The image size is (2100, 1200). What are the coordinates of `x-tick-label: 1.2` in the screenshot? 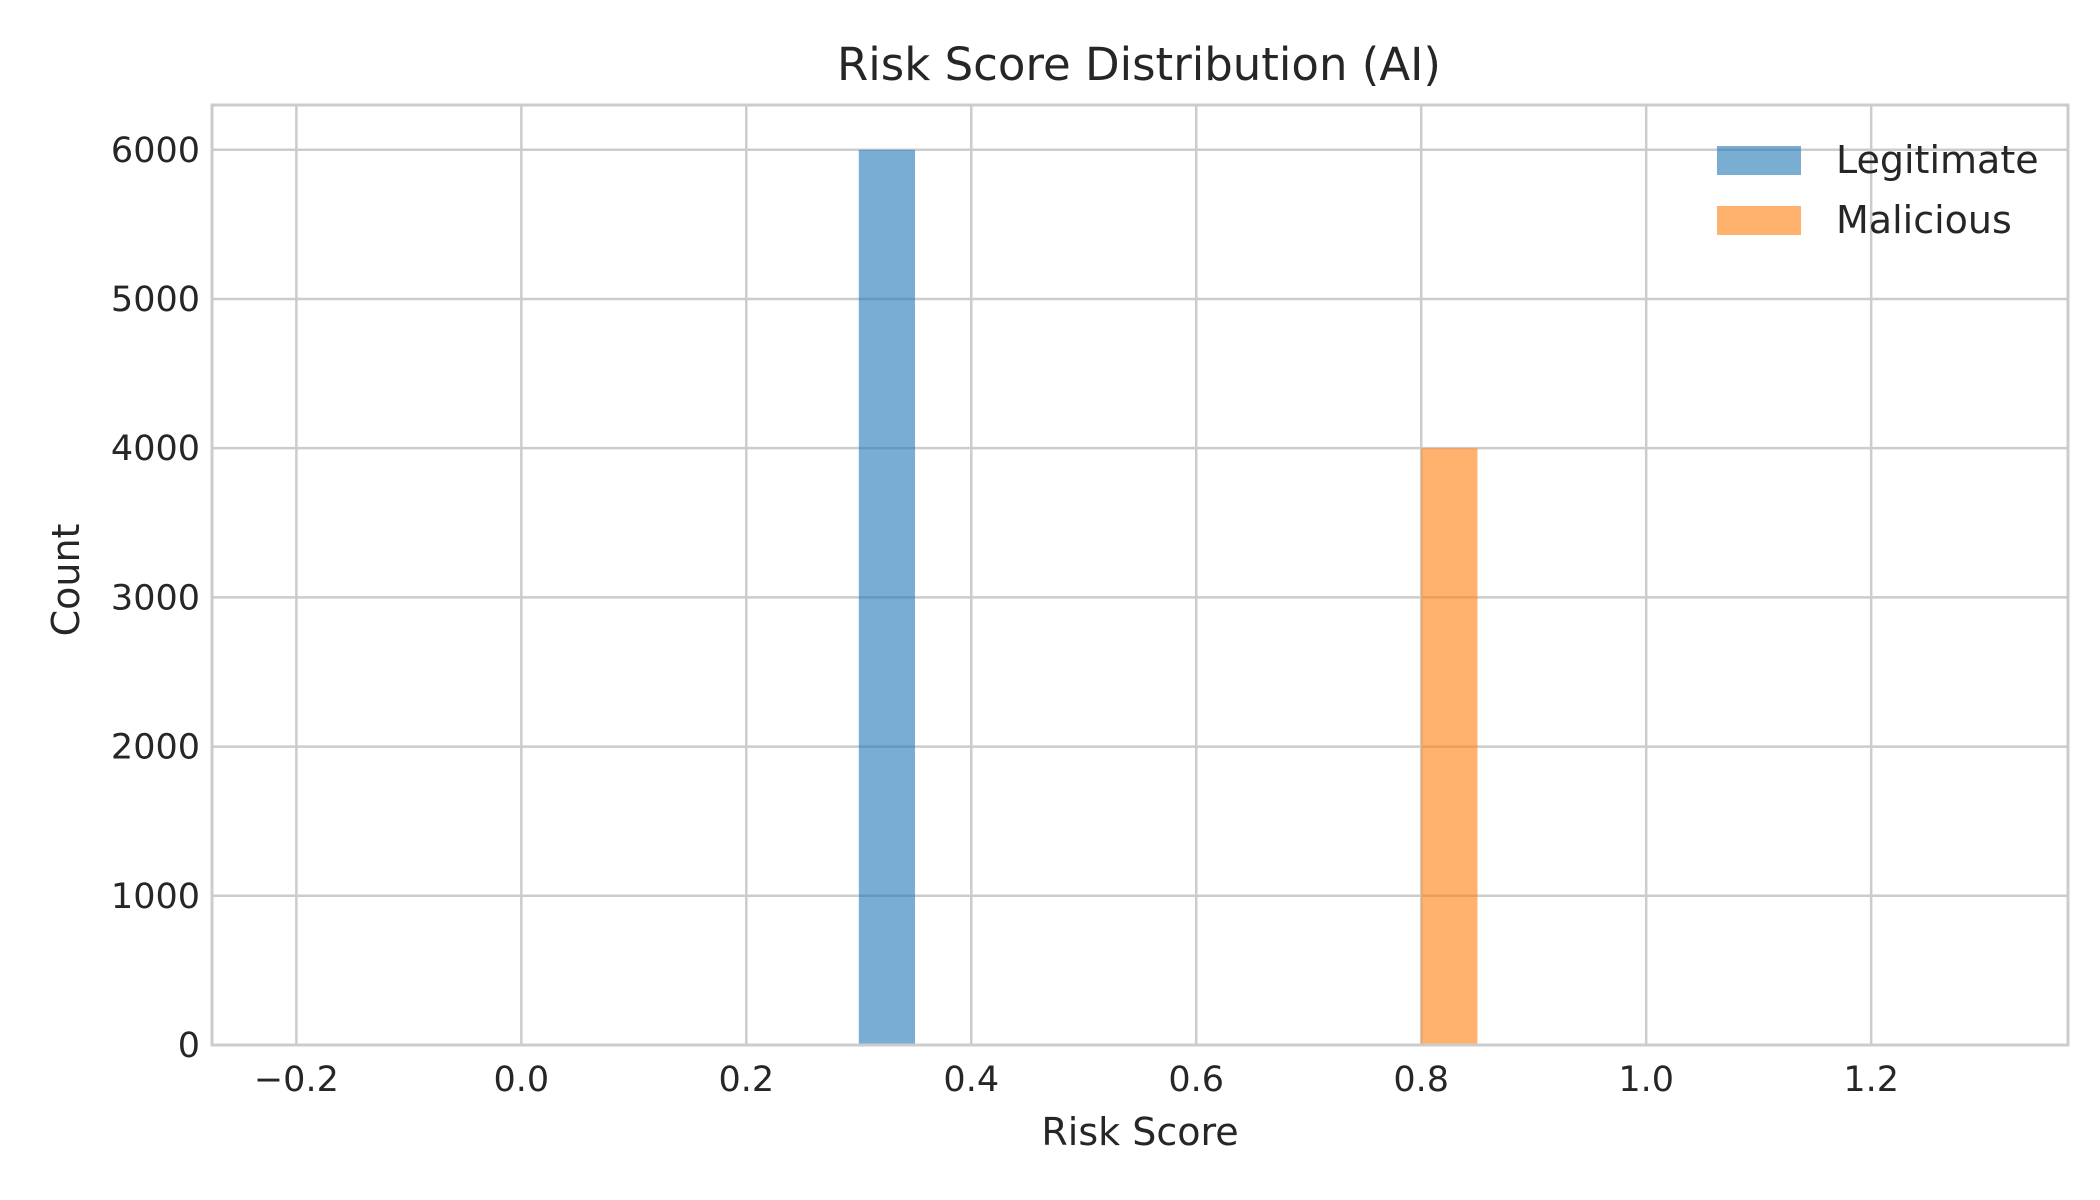 It's located at (1871, 1080).